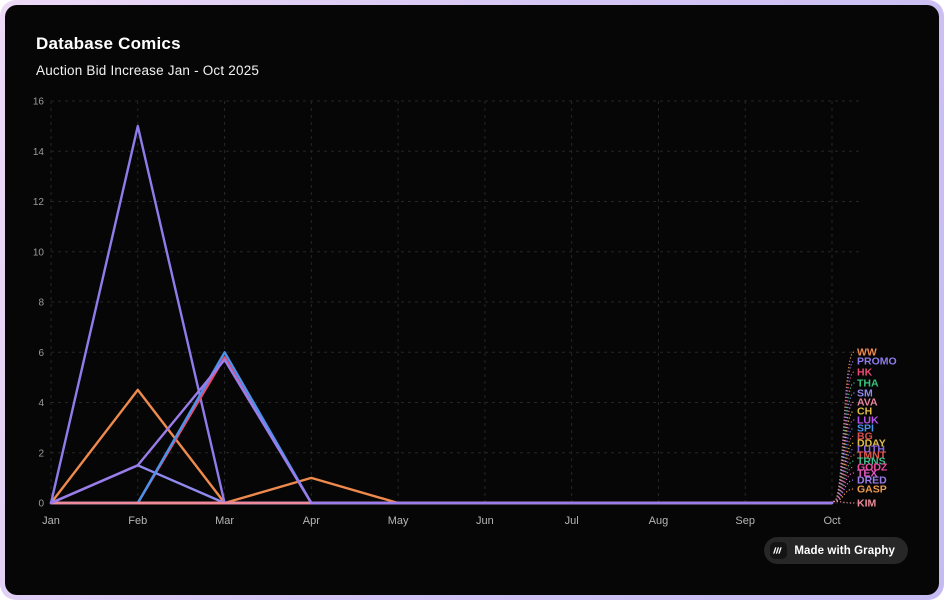 The image size is (944, 600). Describe the element at coordinates (779, 550) in the screenshot. I see `graphy-logo-icon` at that location.